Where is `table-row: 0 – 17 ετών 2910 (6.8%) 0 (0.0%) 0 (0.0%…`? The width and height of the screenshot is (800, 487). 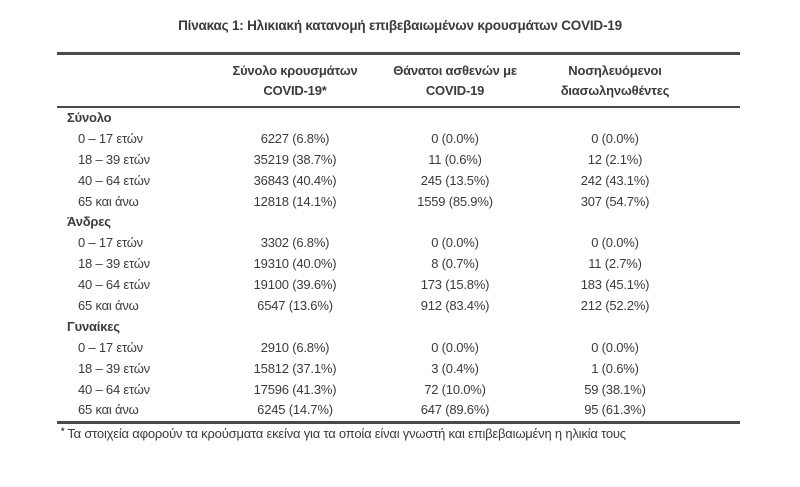
table-row: 0 – 17 ετών 2910 (6.8%) 0 (0.0%) 0 (0.0%… is located at coordinates (398, 348).